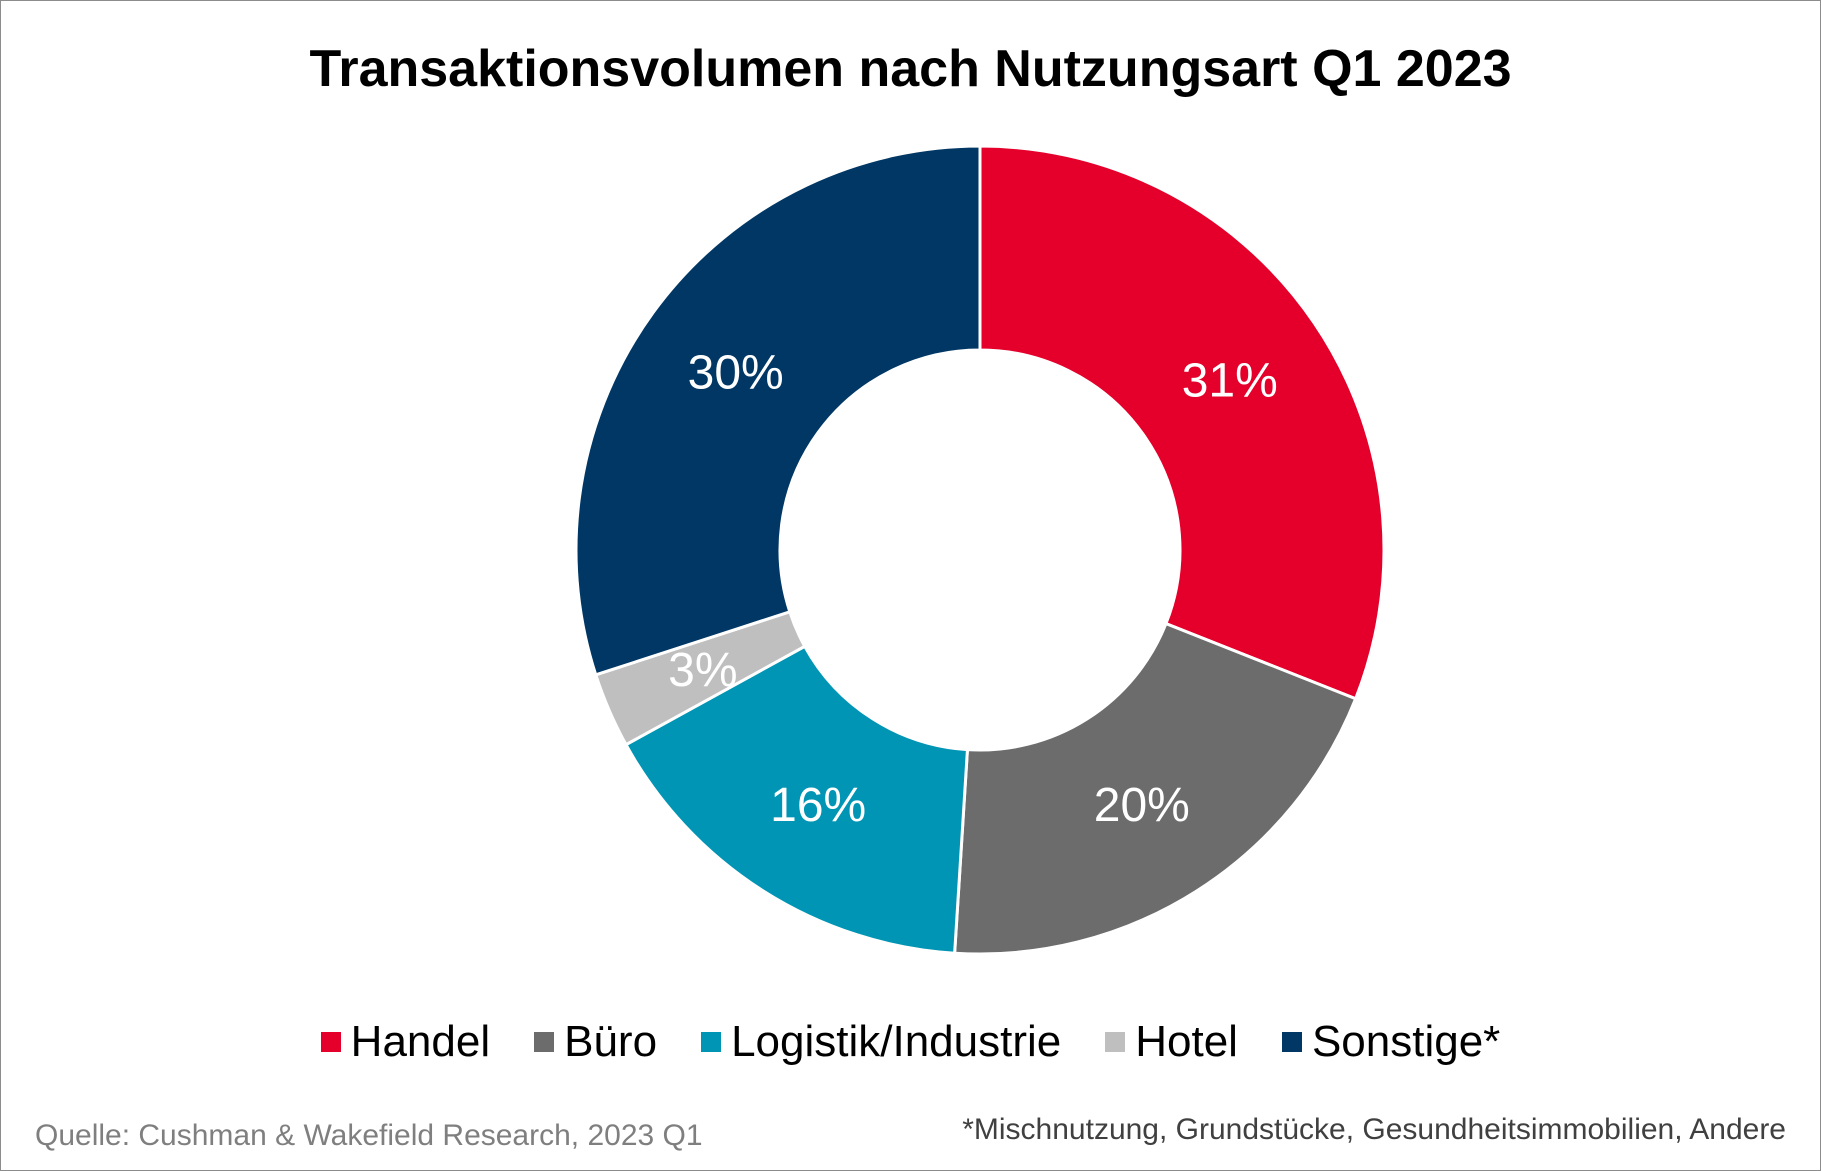  I want to click on legend-label: Büro, so click(611, 1041).